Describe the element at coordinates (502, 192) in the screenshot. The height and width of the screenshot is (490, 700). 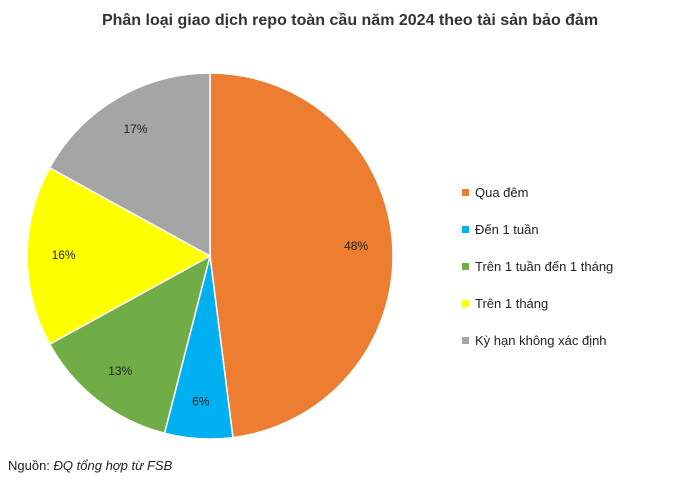
I see `legend-label: Qua đêm` at that location.